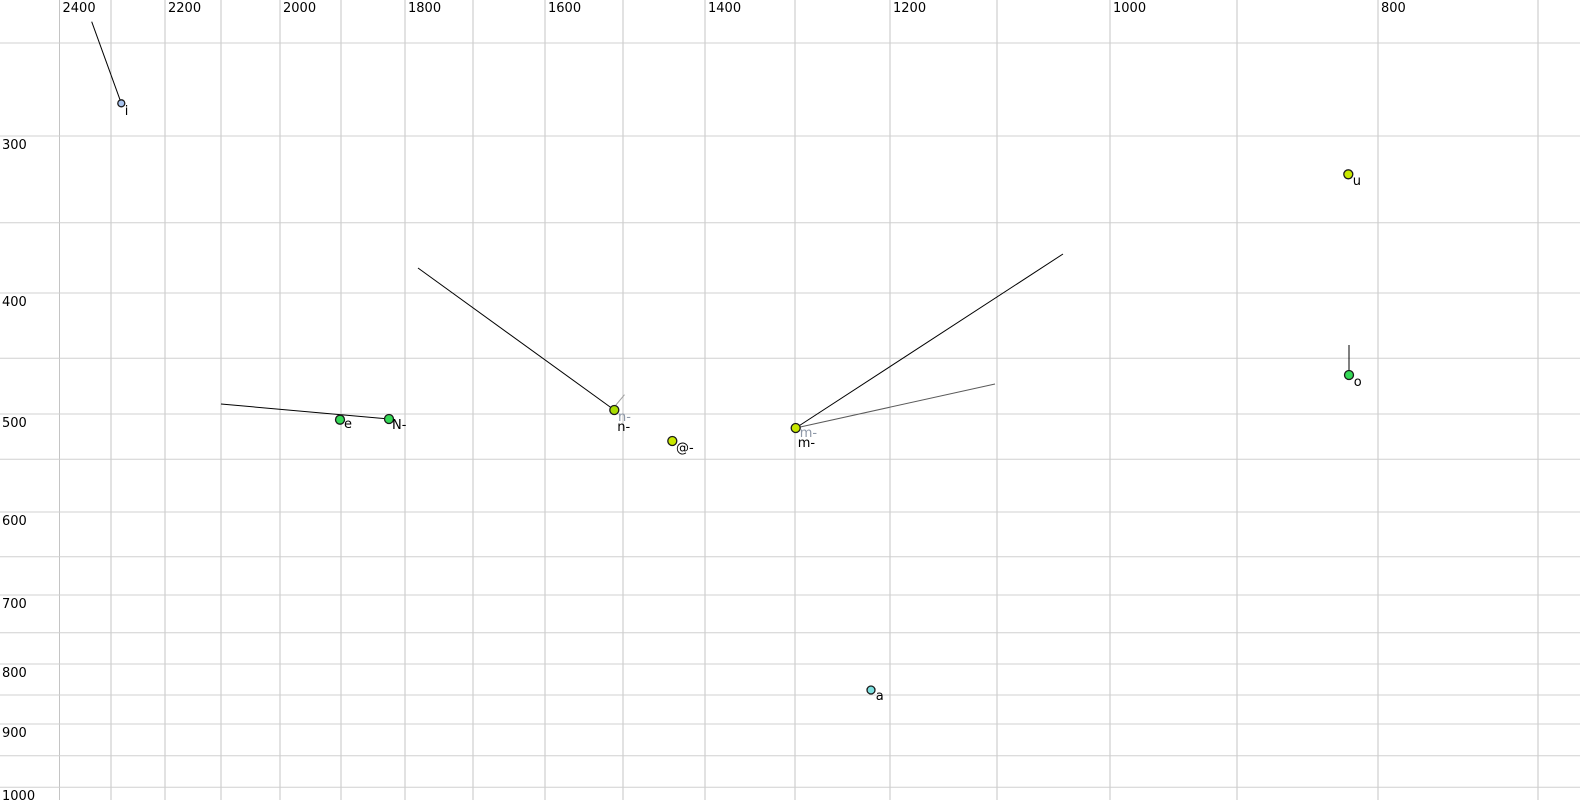 The image size is (1580, 800). What do you see at coordinates (14, 521) in the screenshot?
I see `y-axis-tick-label-600: 600` at bounding box center [14, 521].